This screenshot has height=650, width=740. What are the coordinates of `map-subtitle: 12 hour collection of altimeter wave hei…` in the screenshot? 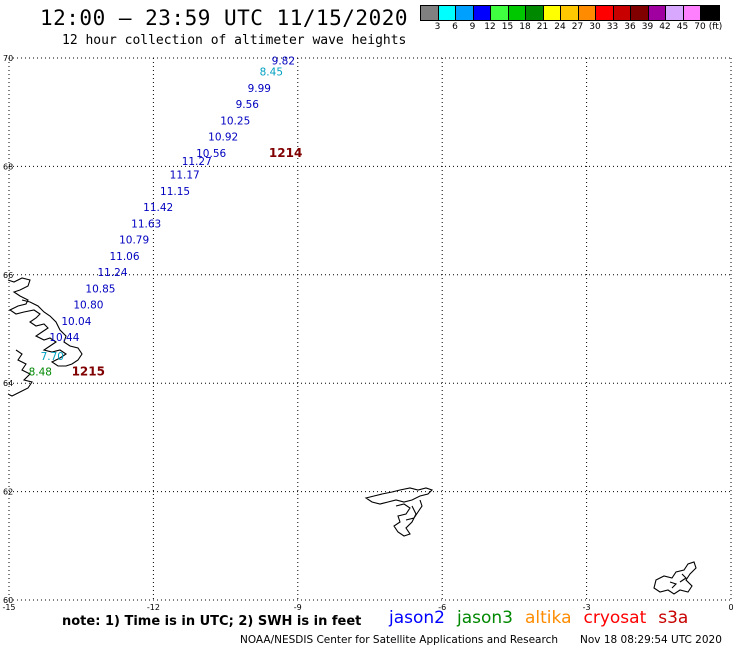 It's located at (234, 40).